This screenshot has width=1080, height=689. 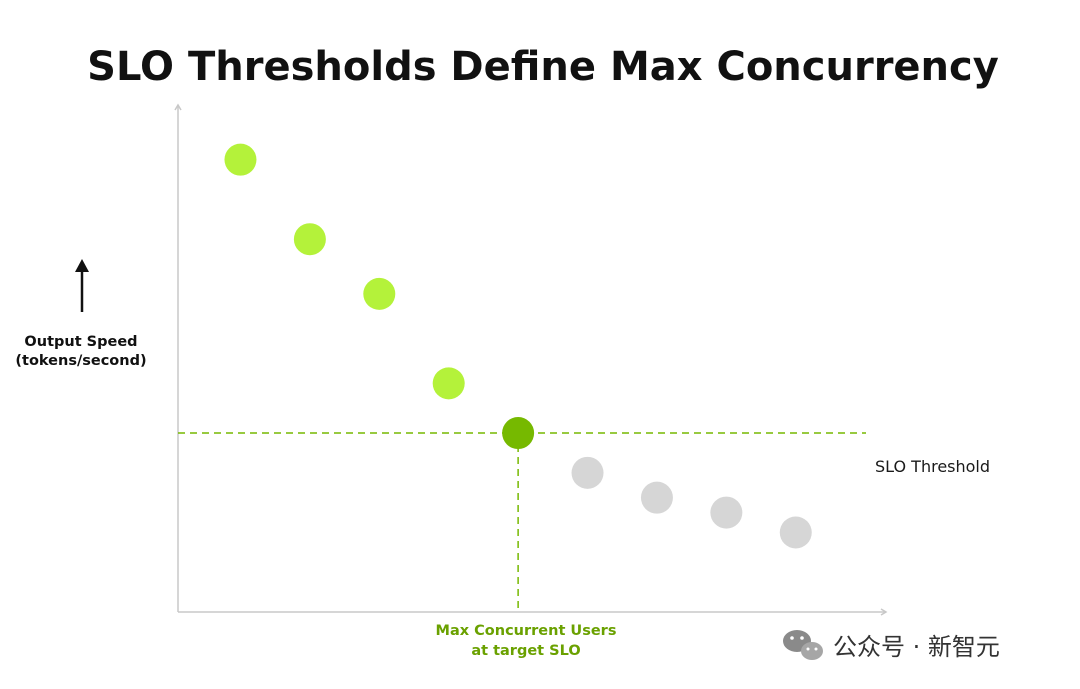 What do you see at coordinates (803, 645) in the screenshot?
I see `wechat-icon` at bounding box center [803, 645].